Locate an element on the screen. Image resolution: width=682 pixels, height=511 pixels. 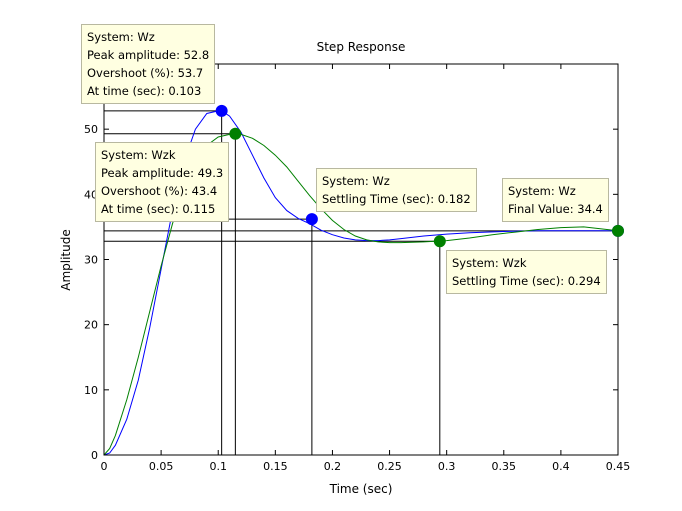
y-tick-label: 0 is located at coordinates (94, 455).